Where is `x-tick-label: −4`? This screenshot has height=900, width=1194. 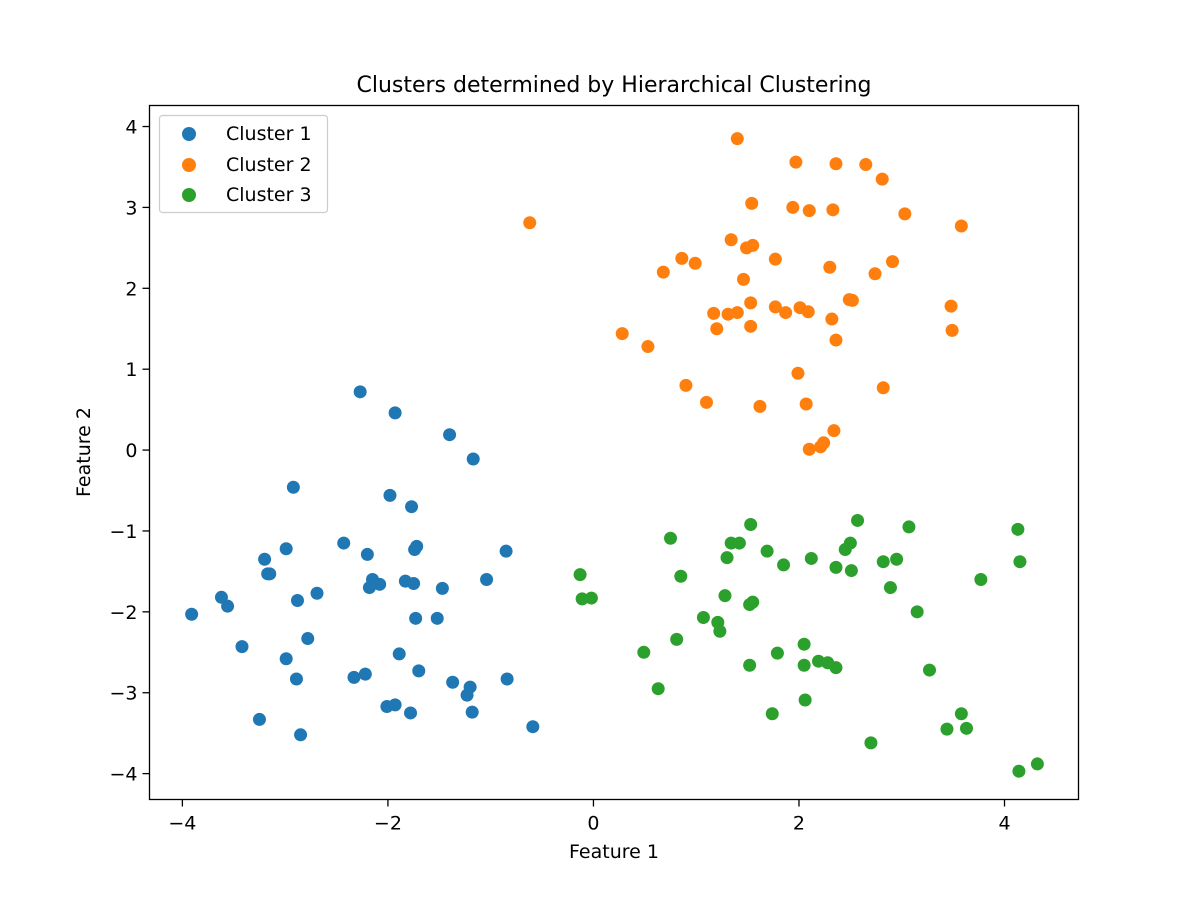 x-tick-label: −4 is located at coordinates (182, 824).